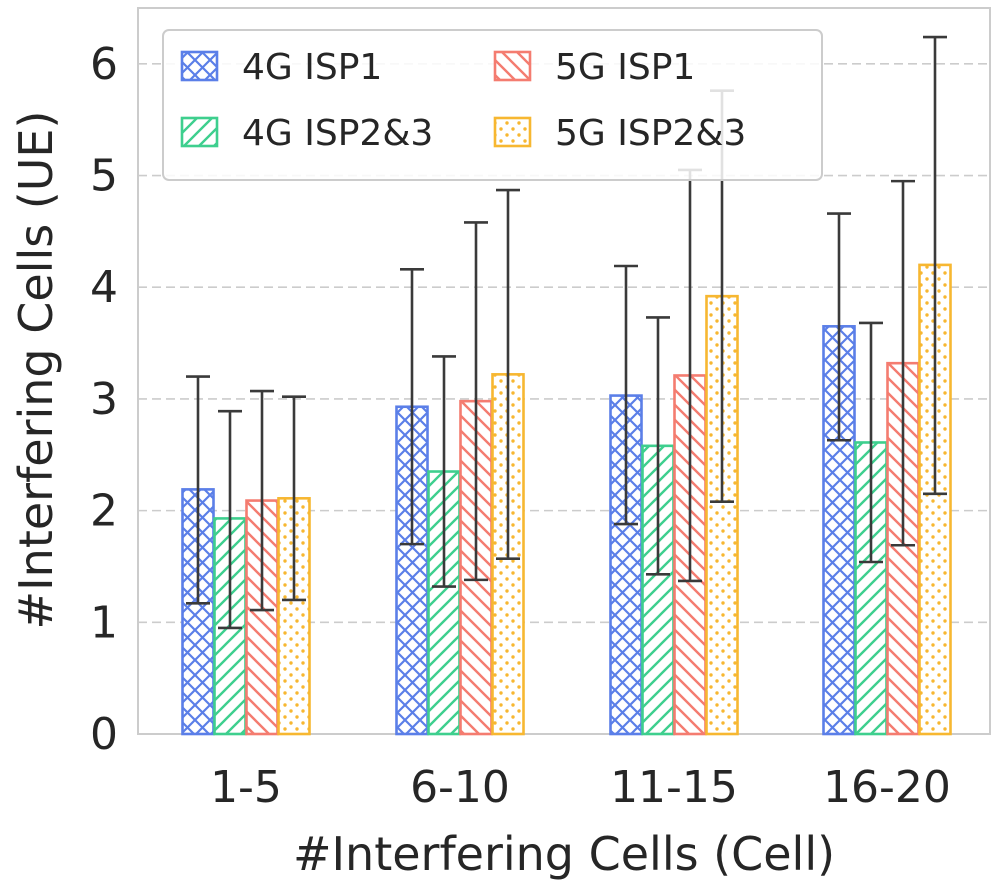  Describe the element at coordinates (104, 176) in the screenshot. I see `y-tick-label: 5` at that location.